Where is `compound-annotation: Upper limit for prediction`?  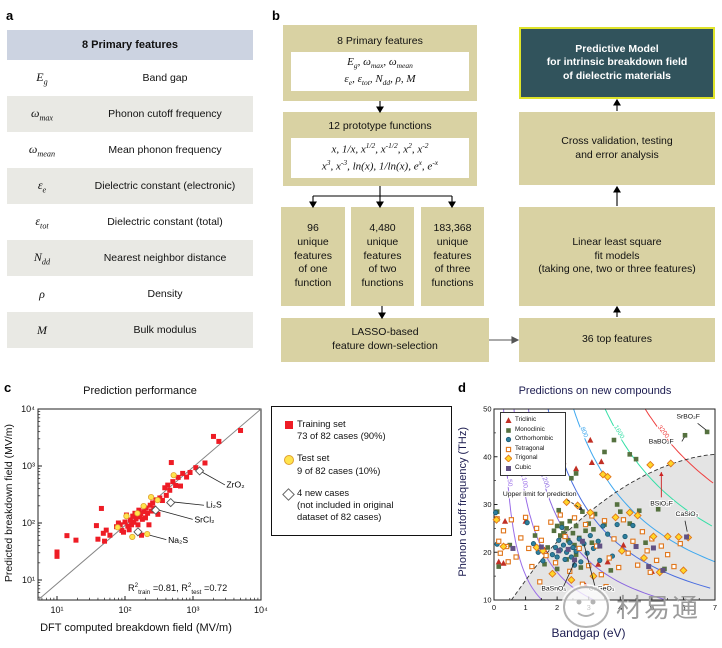 compound-annotation: Upper limit for prediction is located at coordinates (540, 494).